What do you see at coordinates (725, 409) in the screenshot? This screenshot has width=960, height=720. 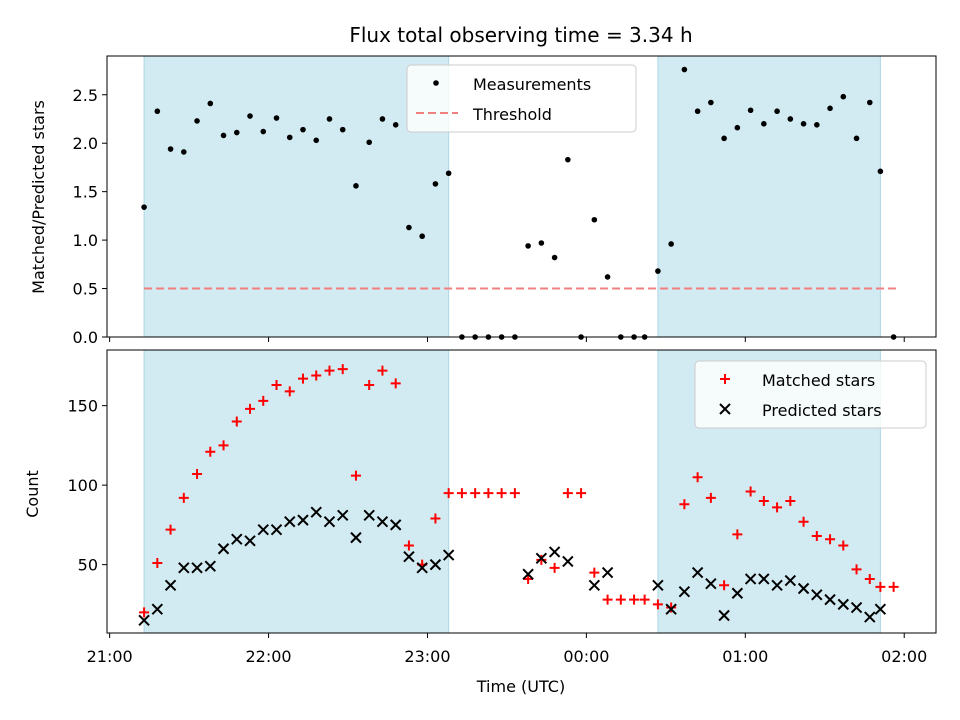 I see `legend-predicted-marker` at bounding box center [725, 409].